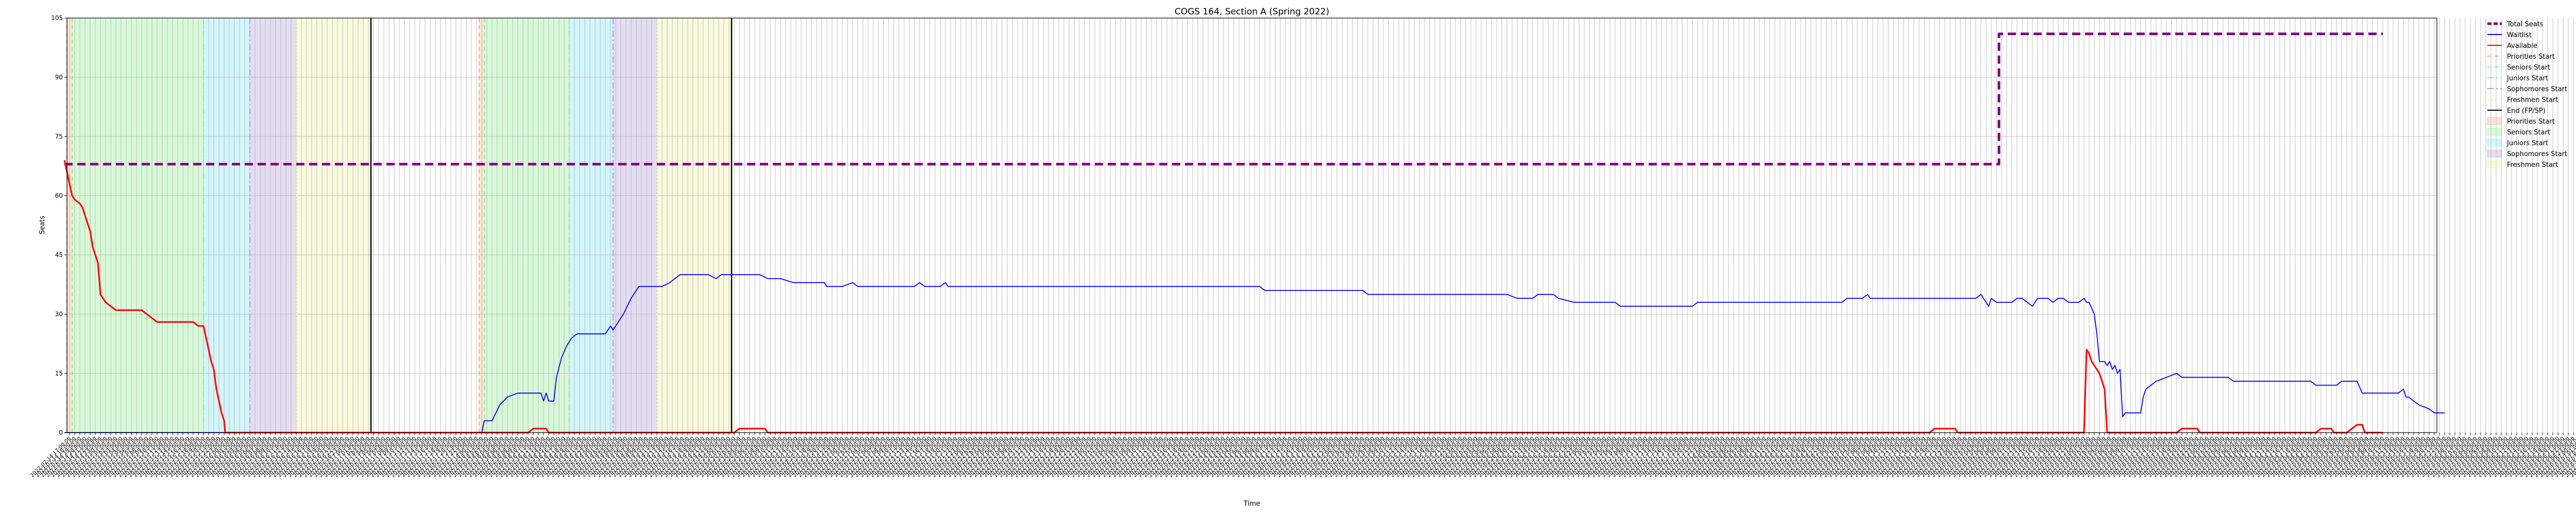 The image size is (2576, 515). What do you see at coordinates (59, 255) in the screenshot?
I see `y-tick-label: 45` at bounding box center [59, 255].